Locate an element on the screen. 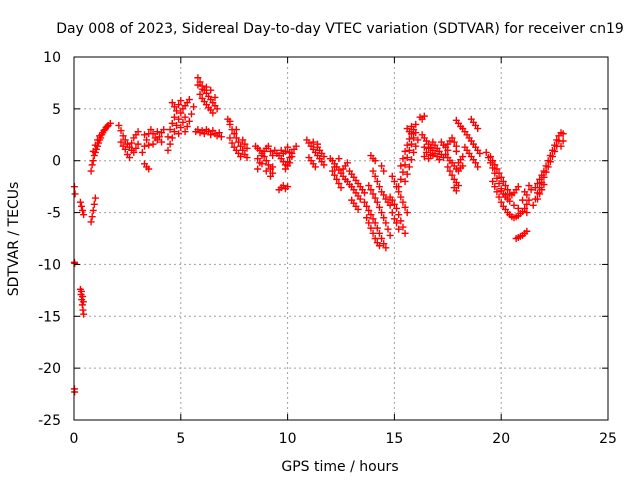 The image size is (640, 480). x-tick-label: 10 is located at coordinates (288, 439).